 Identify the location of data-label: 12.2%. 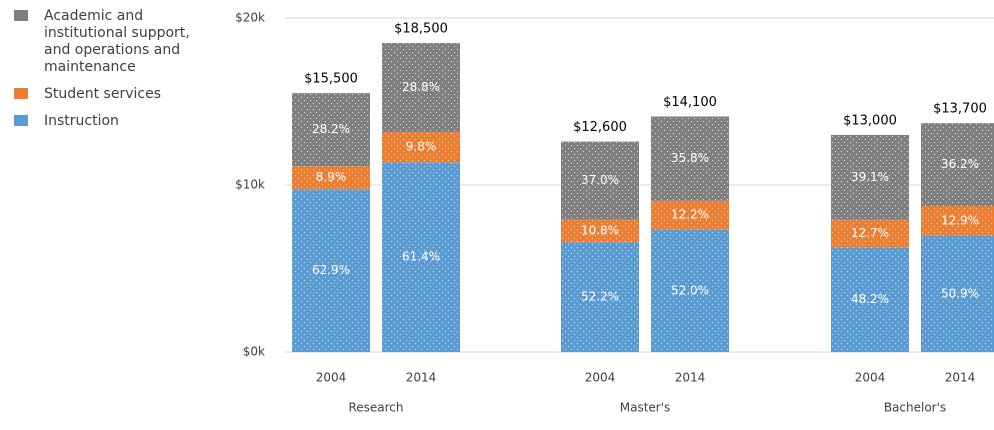
(690, 215).